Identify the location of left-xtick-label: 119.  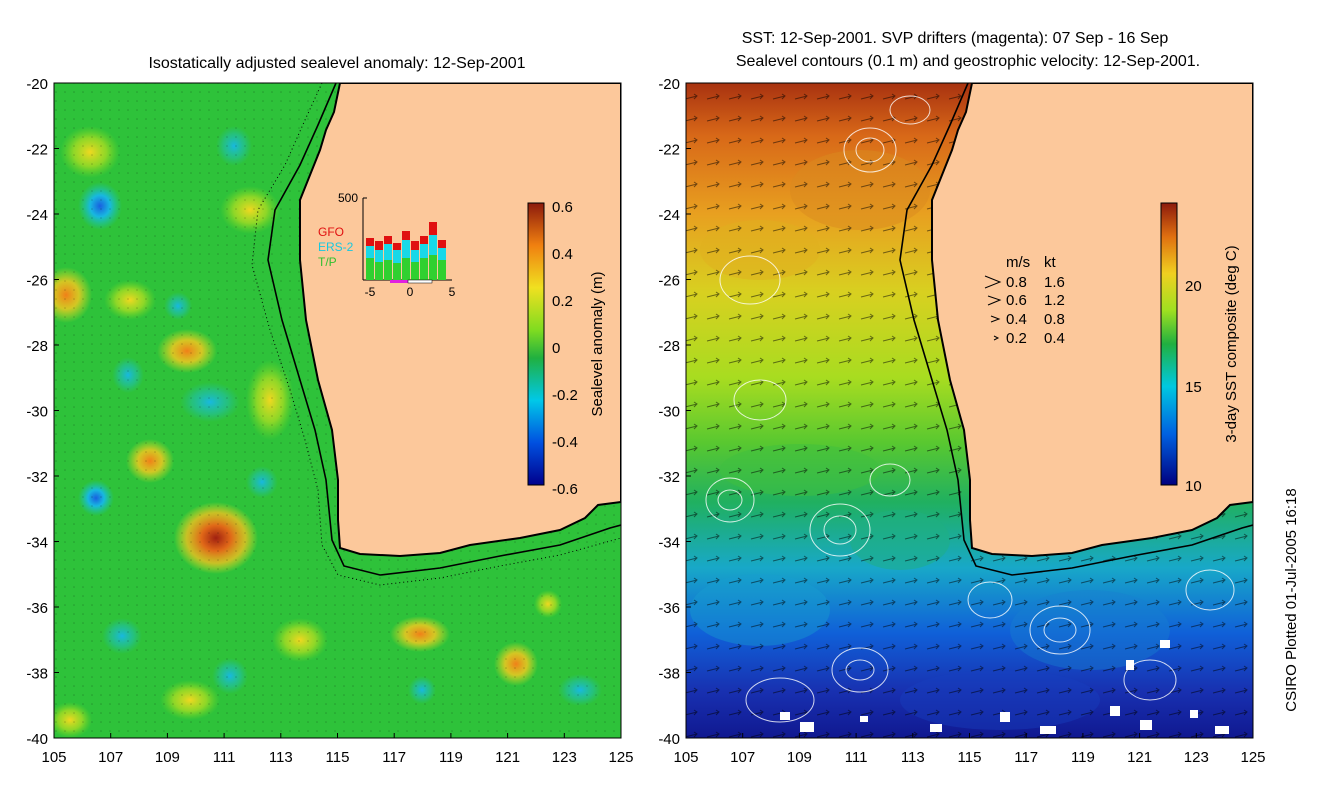
(451, 757).